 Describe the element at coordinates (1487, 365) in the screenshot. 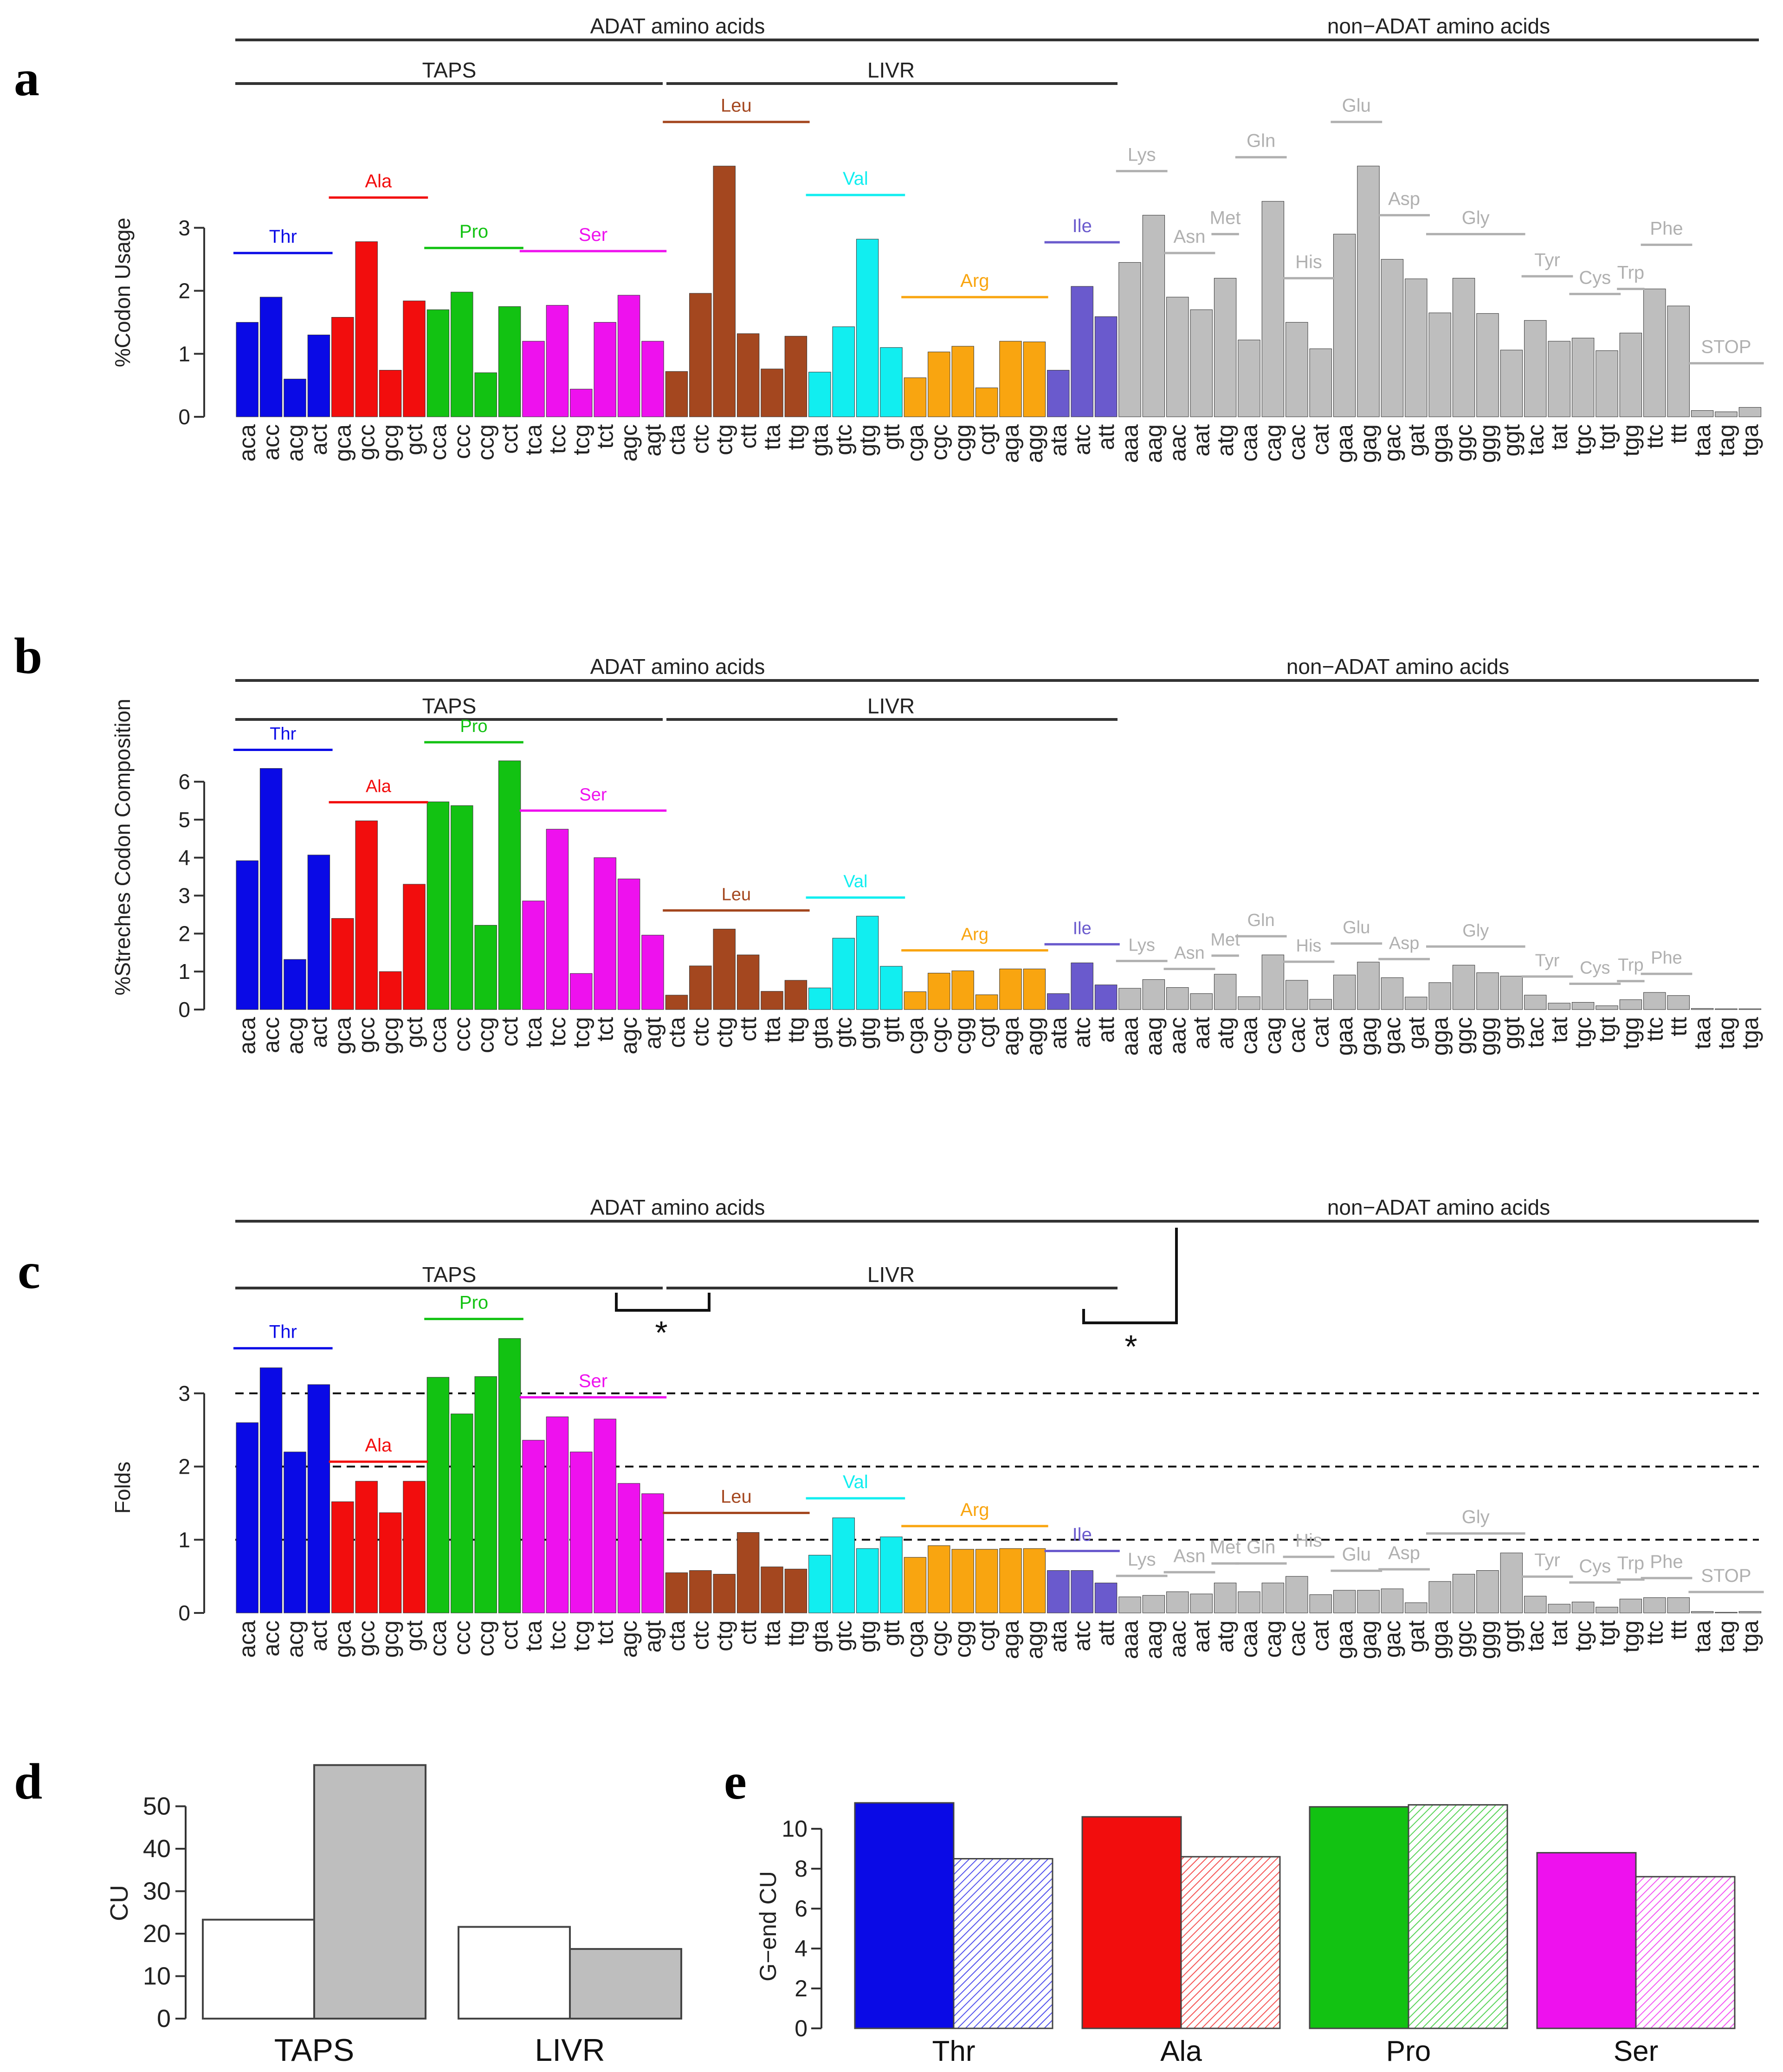

I see `bar-ggg` at that location.